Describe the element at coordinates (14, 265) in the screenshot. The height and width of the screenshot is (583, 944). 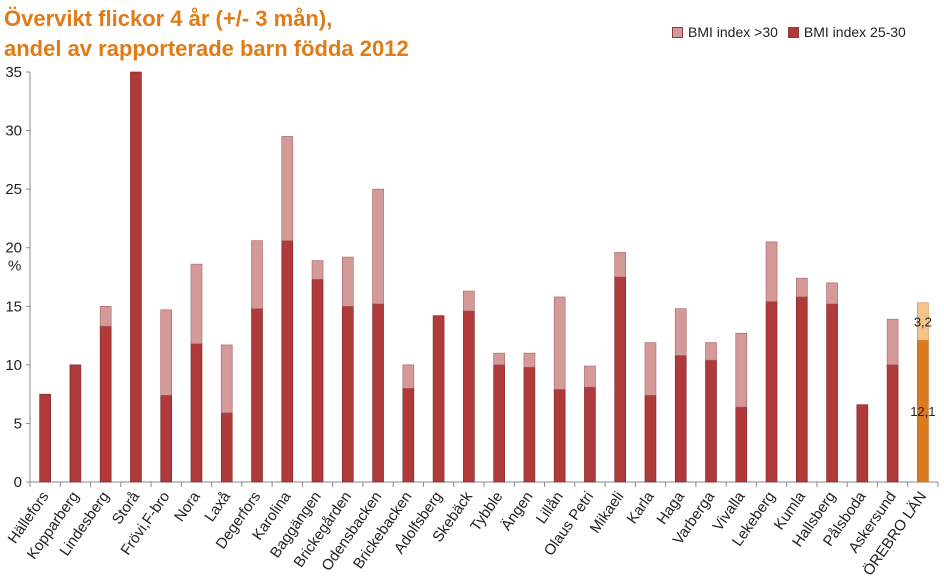
I see `y-axis-label: %` at that location.